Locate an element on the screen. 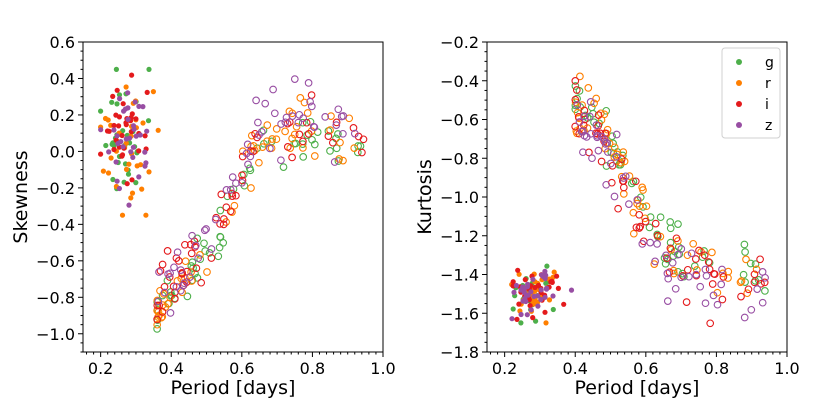  x-tick-label: 0.8 is located at coordinates (312, 368).